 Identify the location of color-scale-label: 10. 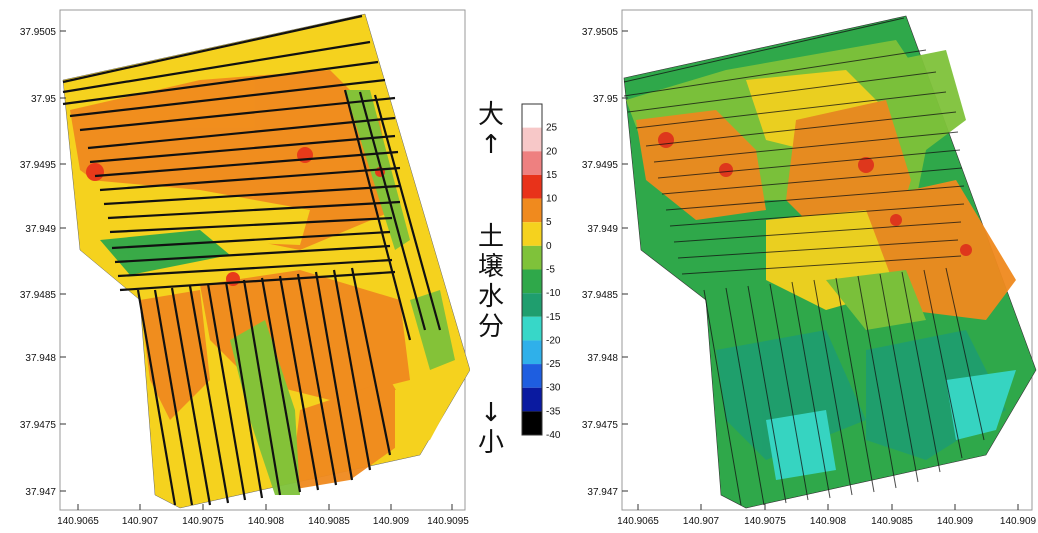
(552, 199).